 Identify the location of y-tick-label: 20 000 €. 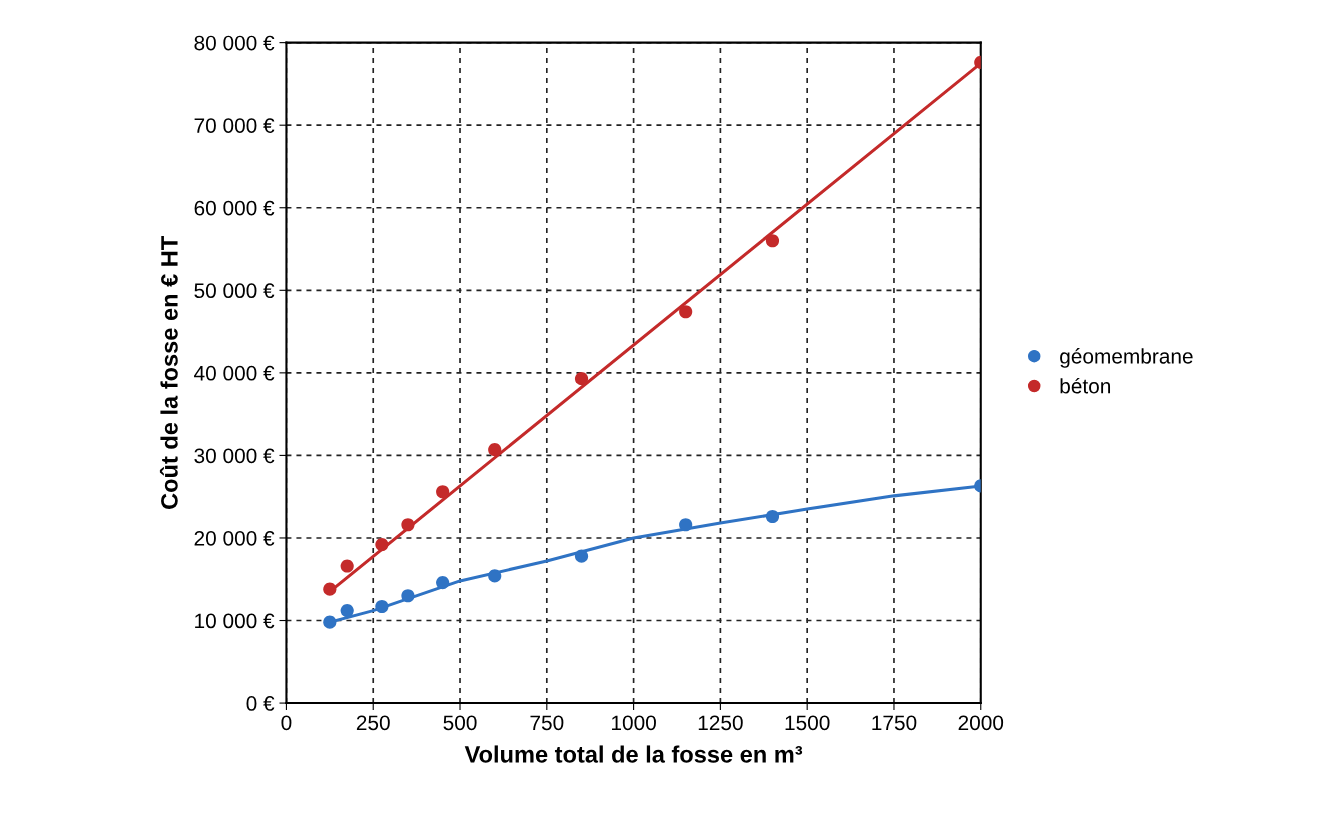
(234, 538).